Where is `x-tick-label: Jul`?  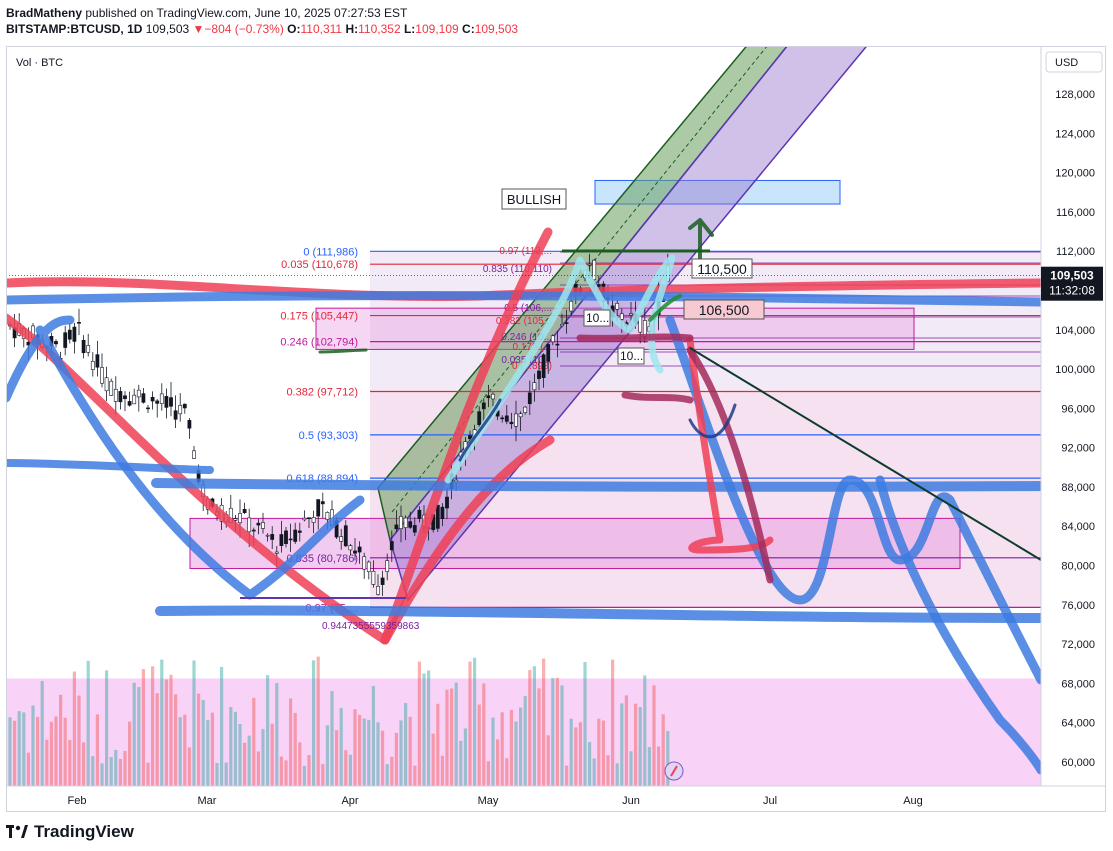 x-tick-label: Jul is located at coordinates (770, 801).